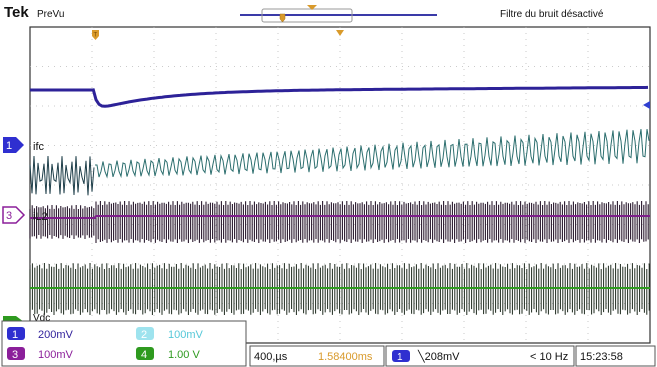  Describe the element at coordinates (16, 12) in the screenshot. I see `brand-label: Tek` at that location.